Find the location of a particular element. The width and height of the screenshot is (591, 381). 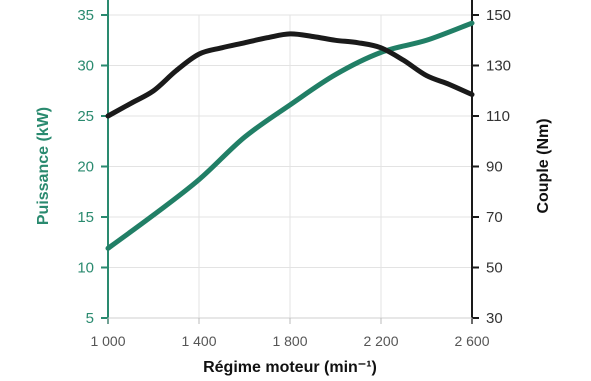

right-tick-label: 130 is located at coordinates (498, 66).